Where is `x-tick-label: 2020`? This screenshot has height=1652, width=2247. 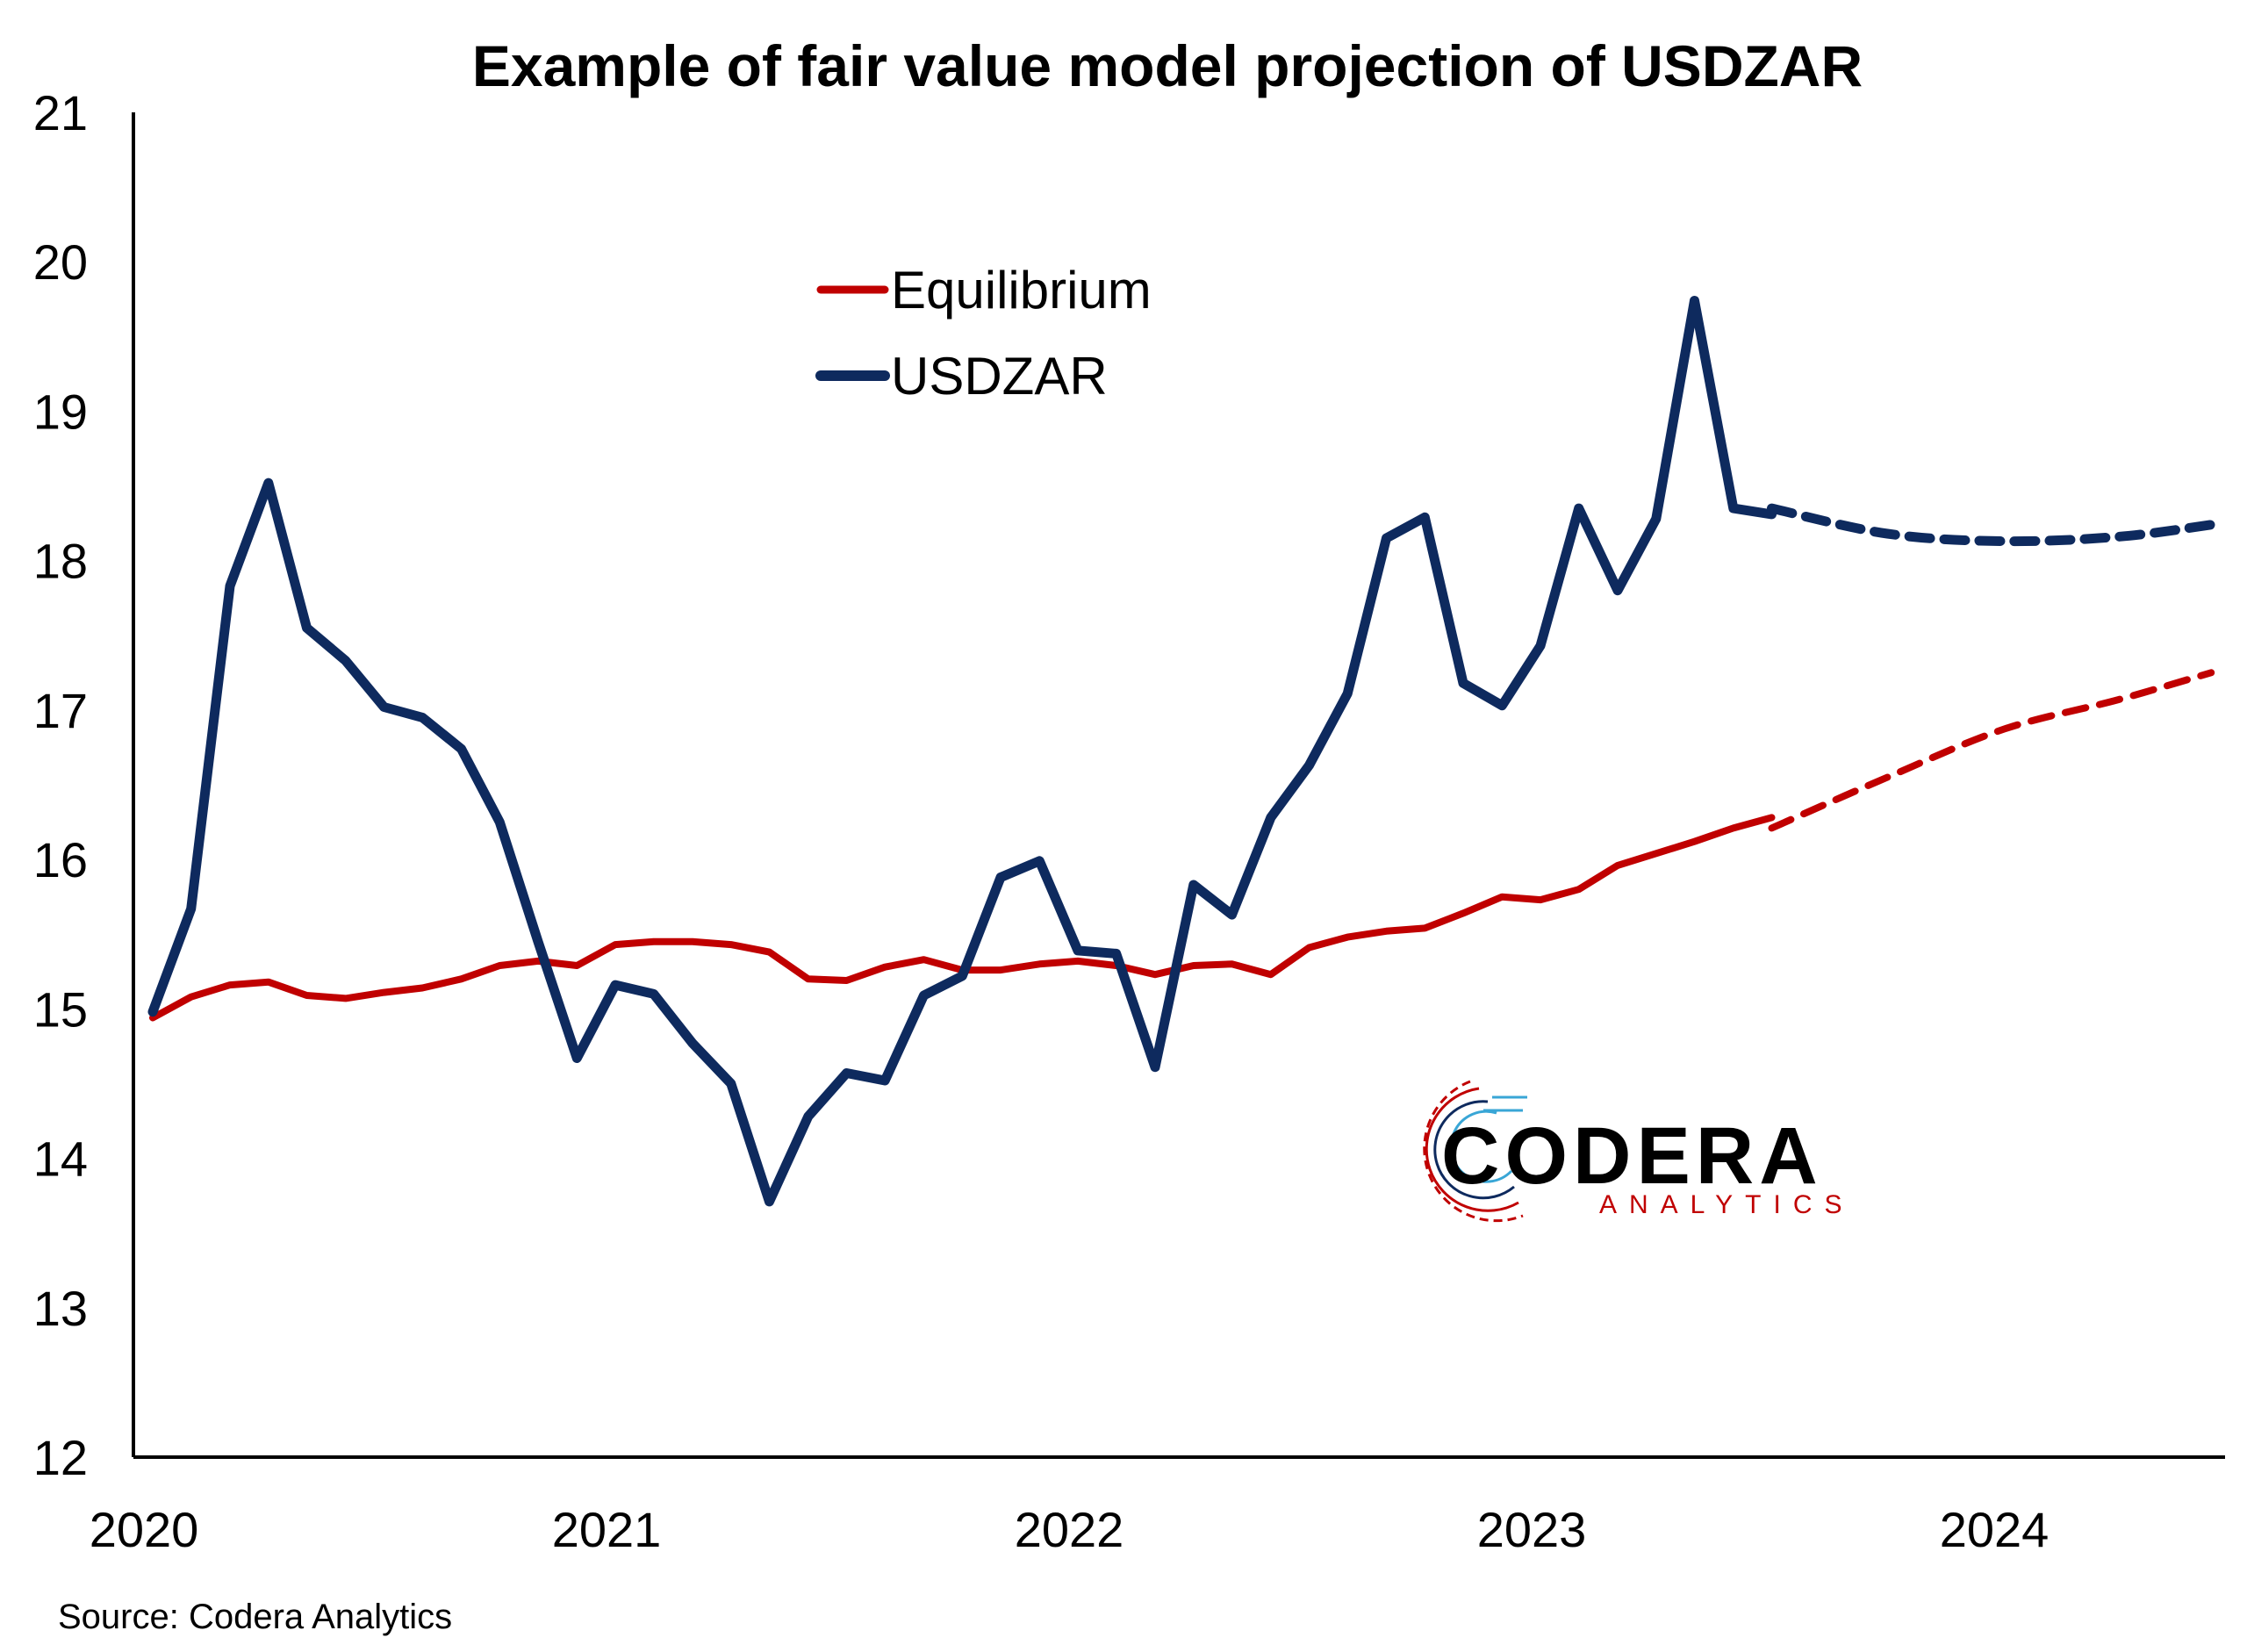 x-tick-label: 2020 is located at coordinates (144, 1529).